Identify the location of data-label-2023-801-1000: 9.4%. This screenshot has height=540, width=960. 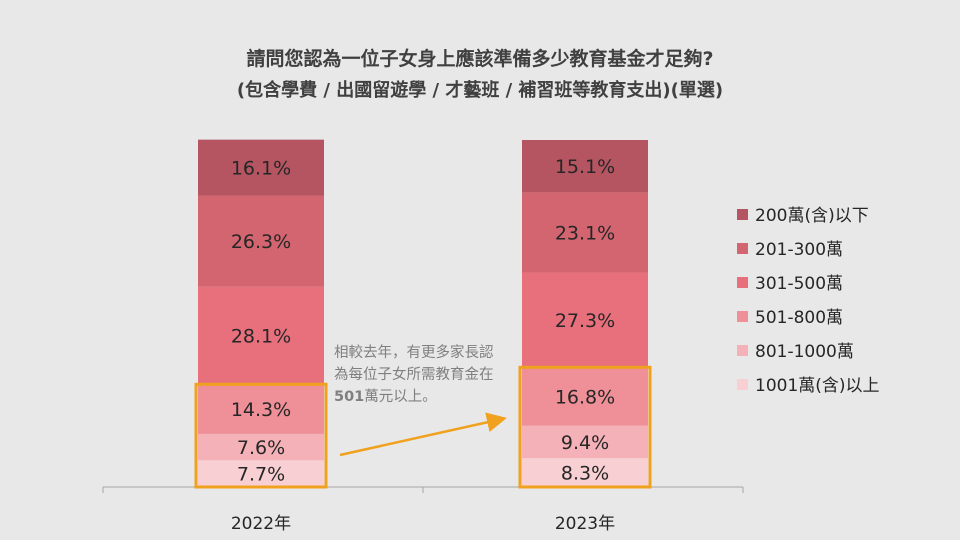
(585, 443).